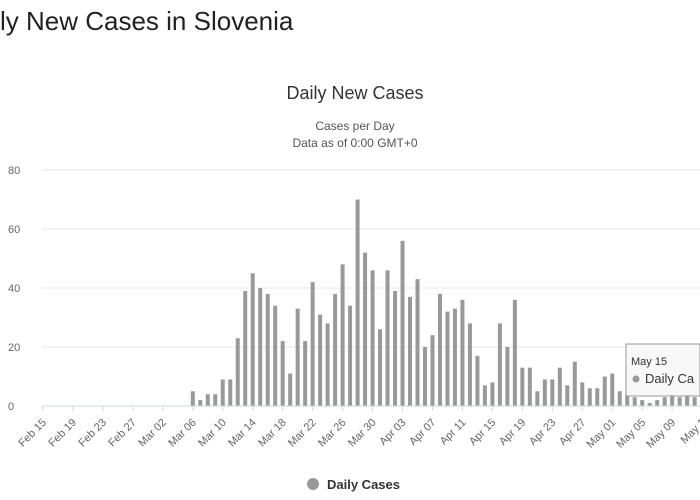 The image size is (700, 500). What do you see at coordinates (122, 433) in the screenshot?
I see `x-tick-label: Feb 27` at bounding box center [122, 433].